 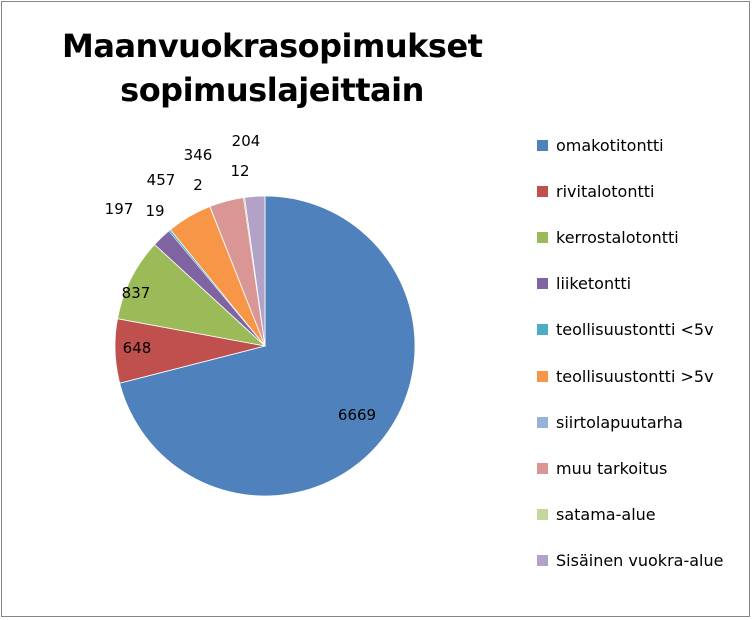 What do you see at coordinates (119, 209) in the screenshot?
I see `data-label: 197` at bounding box center [119, 209].